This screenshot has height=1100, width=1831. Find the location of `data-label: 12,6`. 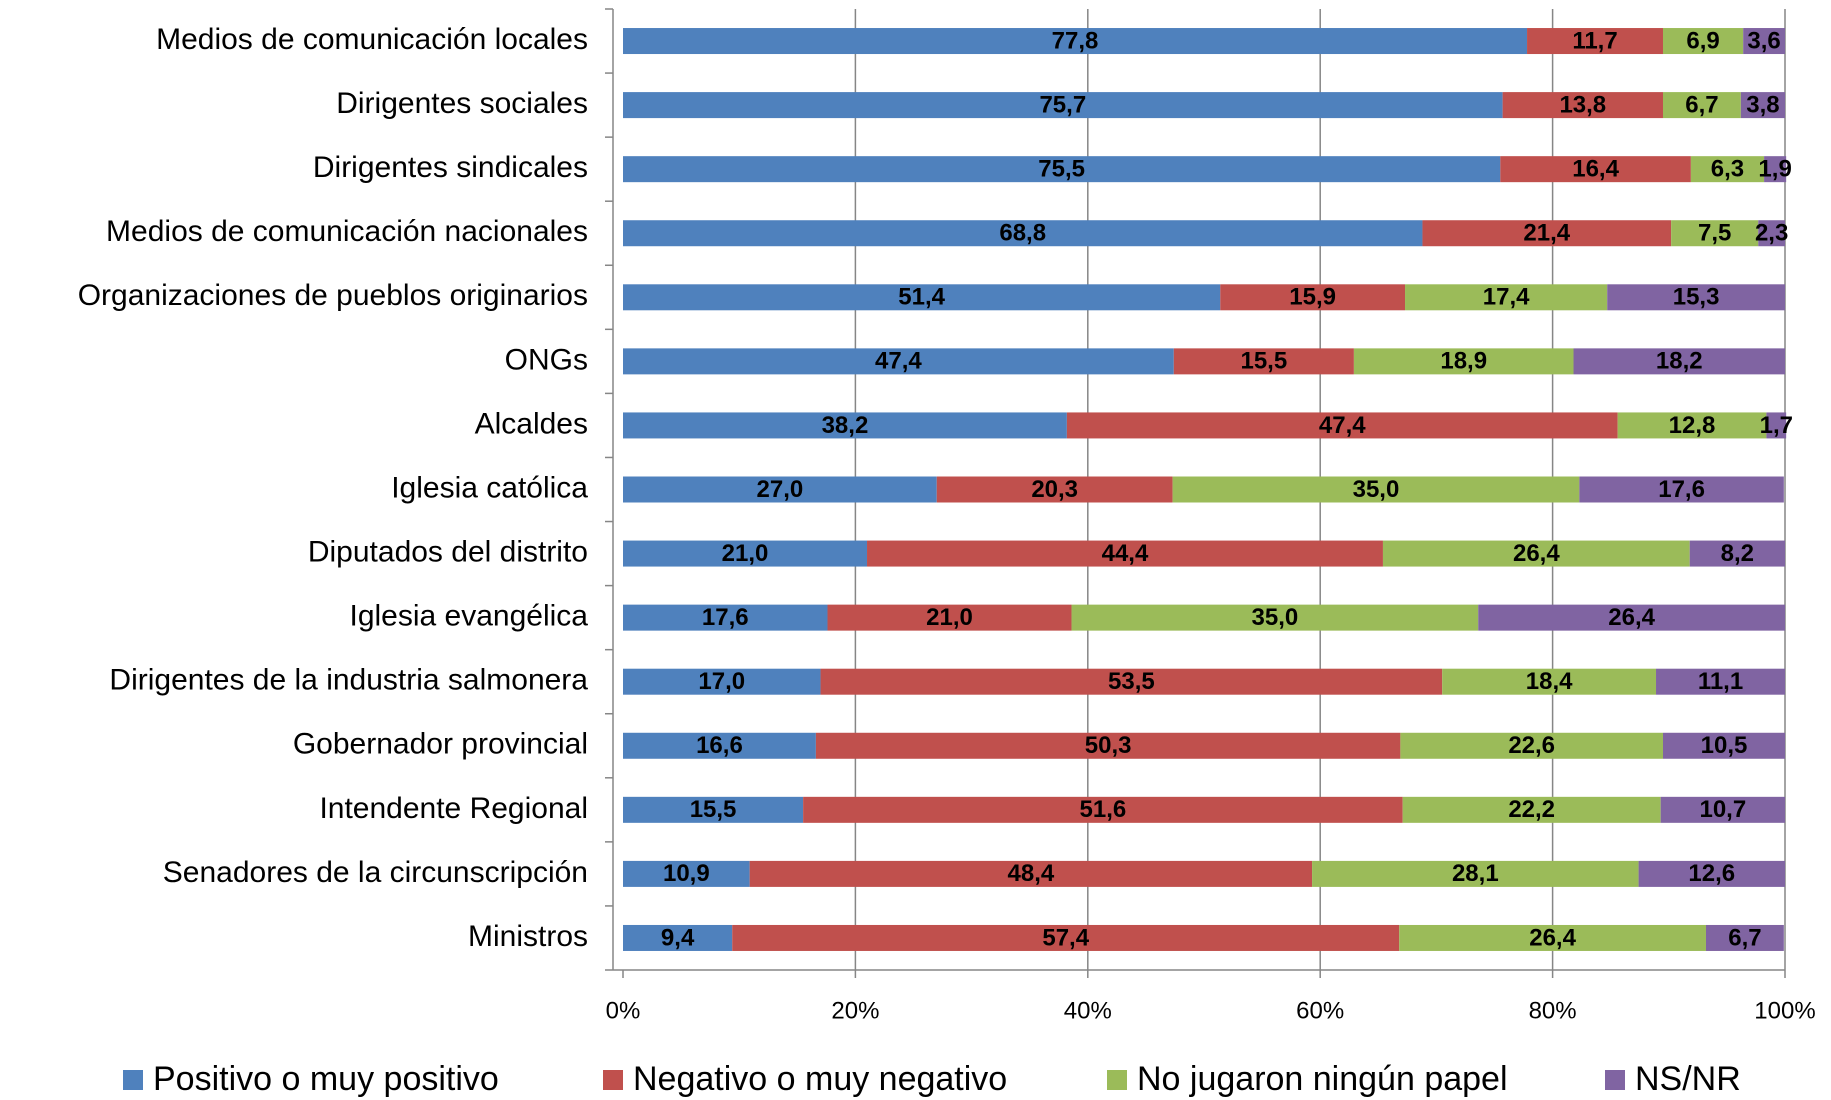

data-label: 12,6 is located at coordinates (1711, 873).